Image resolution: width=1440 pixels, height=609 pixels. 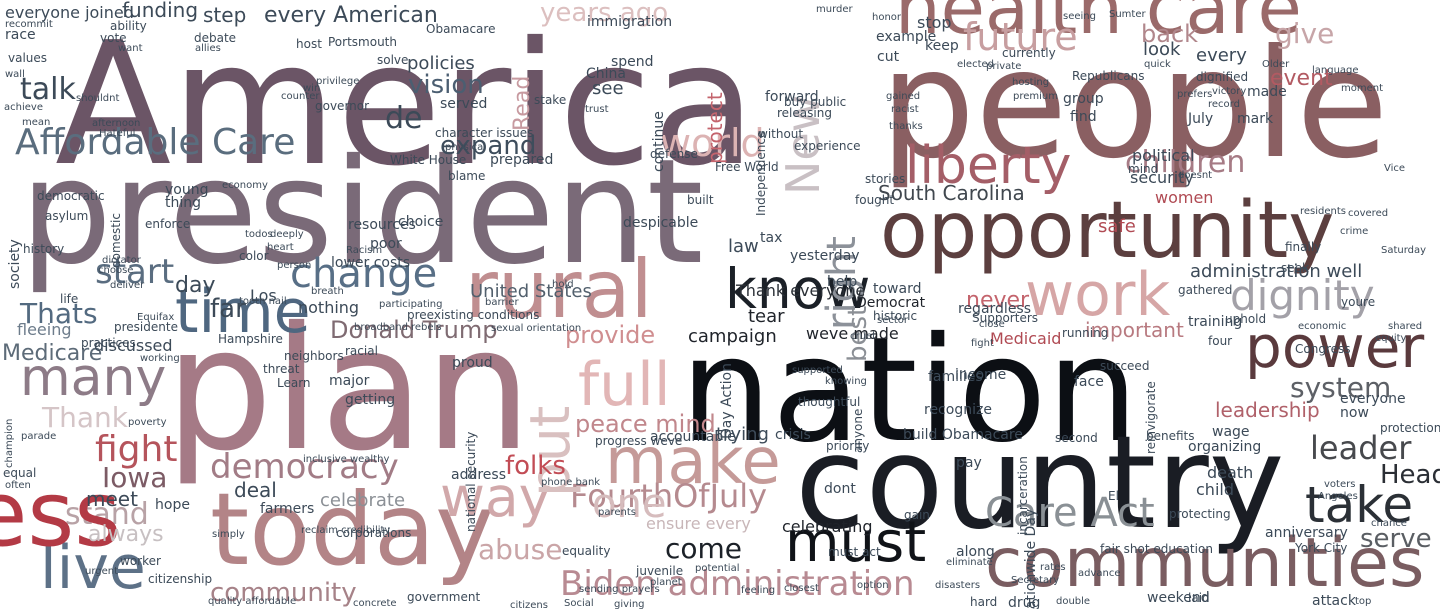 I want to click on word-find: find, so click(x=1083, y=117).